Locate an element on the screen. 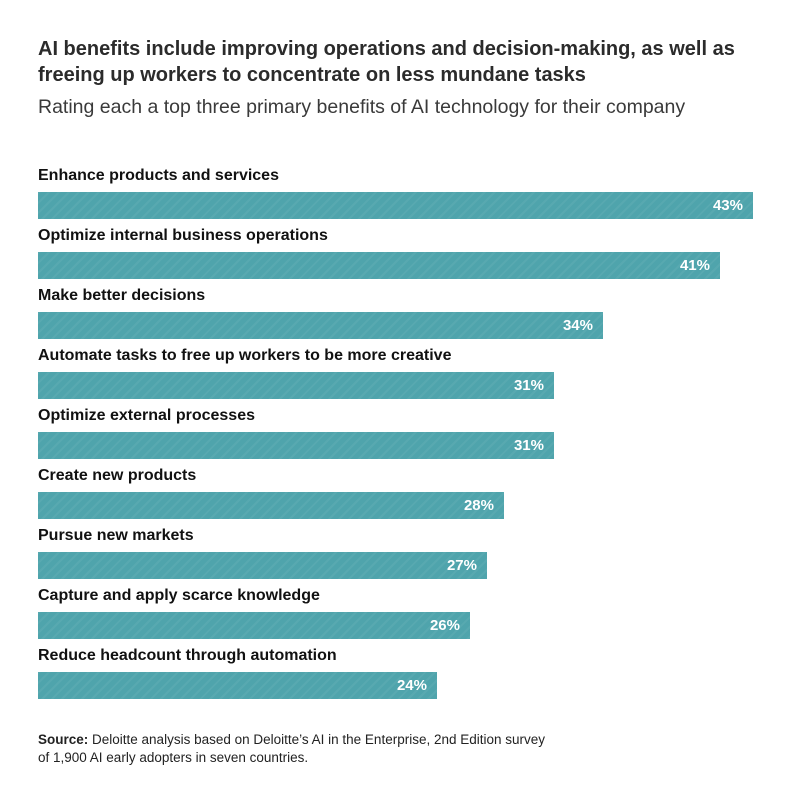  bar-row: Pursue new markets 27% is located at coordinates (408, 553).